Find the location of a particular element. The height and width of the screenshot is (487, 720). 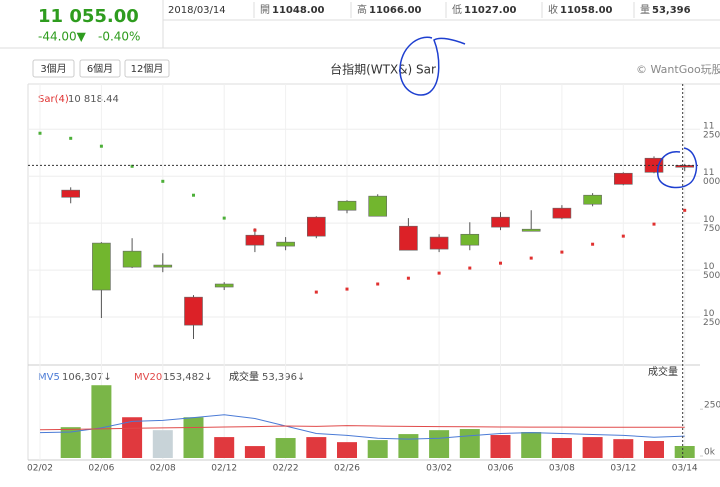

price: 11 055.00 is located at coordinates (88, 16).